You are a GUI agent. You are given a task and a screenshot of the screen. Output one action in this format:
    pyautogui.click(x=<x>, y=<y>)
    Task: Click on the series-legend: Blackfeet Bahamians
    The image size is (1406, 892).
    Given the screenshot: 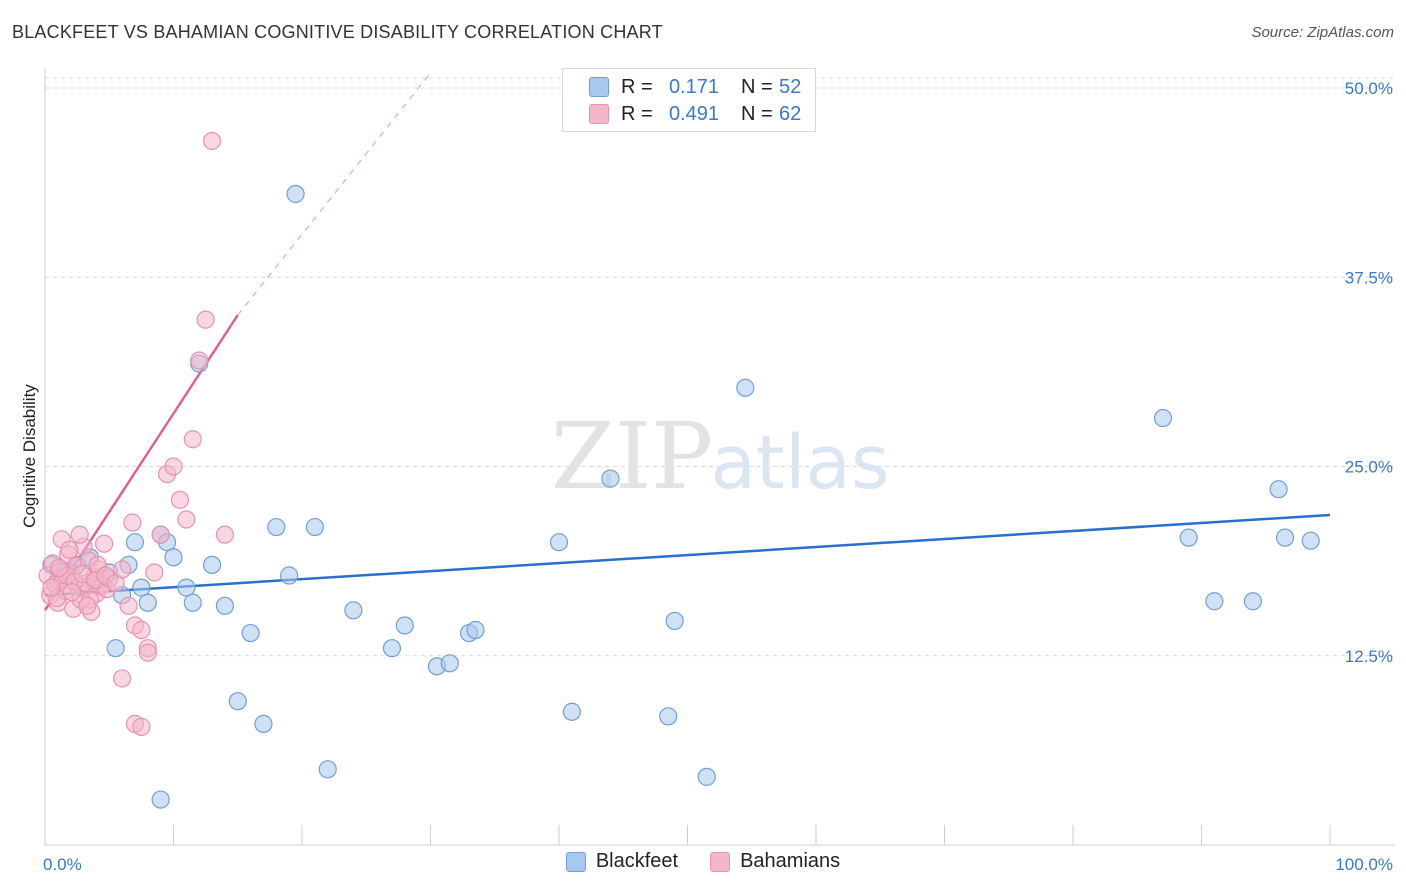 What is the action you would take?
    pyautogui.click(x=703, y=861)
    